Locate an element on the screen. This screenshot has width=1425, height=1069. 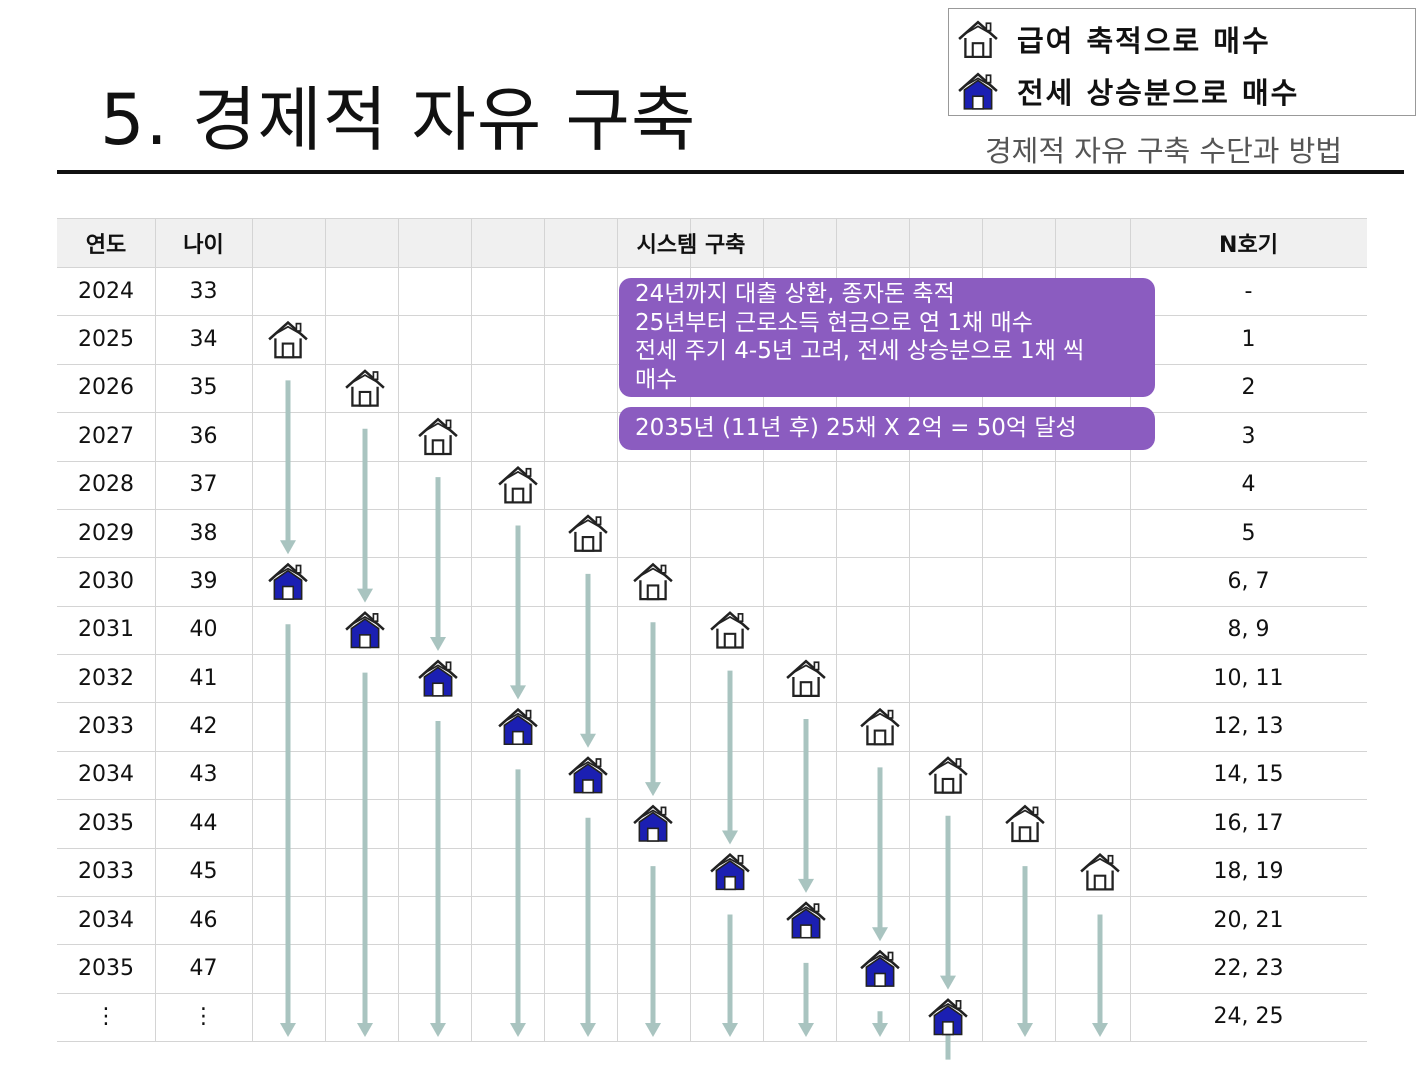
goal-note: 2035년 (11년 후) 25채 X 2억 = 50억 달성 is located at coordinates (887, 428).